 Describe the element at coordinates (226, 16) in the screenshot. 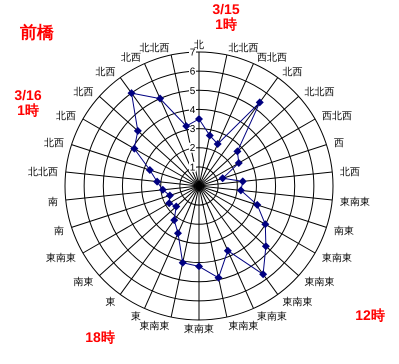

I see `text: 3/15 1時` at that location.